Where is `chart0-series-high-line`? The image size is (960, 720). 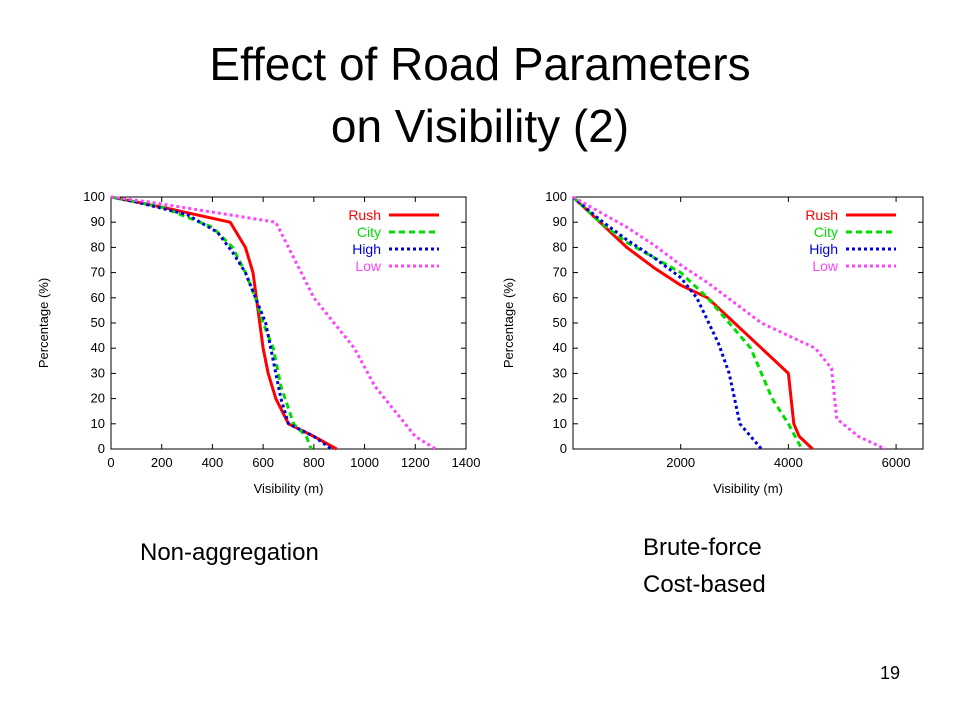 chart0-series-high-line is located at coordinates (221, 323).